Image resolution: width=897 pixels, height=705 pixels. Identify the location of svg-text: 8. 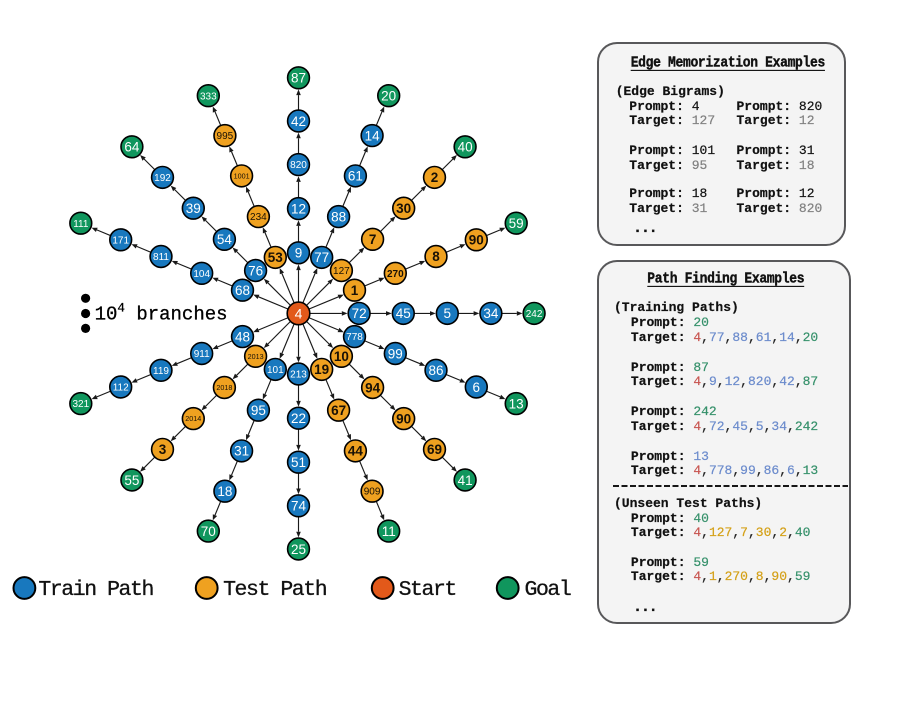
(436, 256).